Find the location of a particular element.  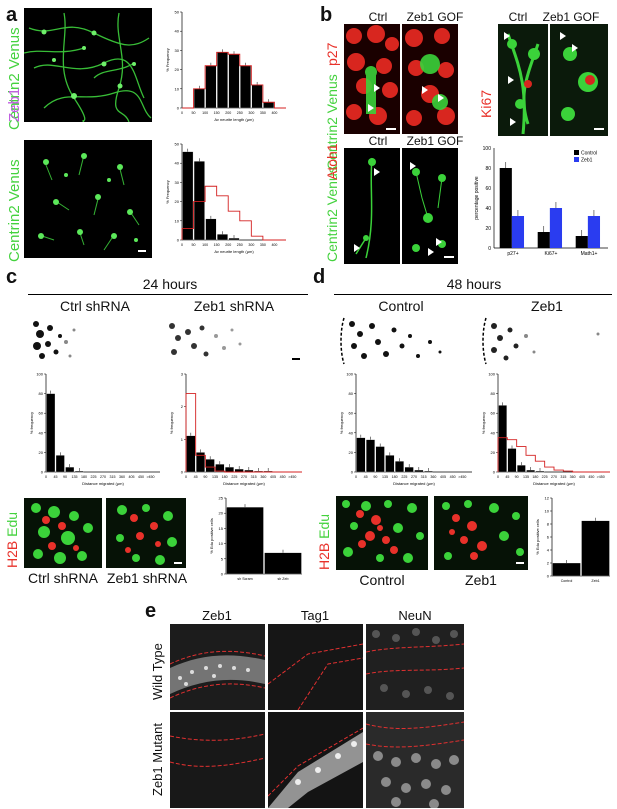

panel-c-h2b: H2B is located at coordinates (12, 554).